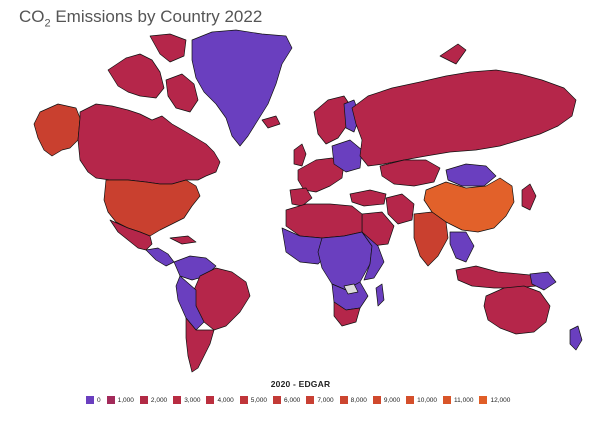 The width and height of the screenshot is (601, 427). Describe the element at coordinates (453, 54) in the screenshot. I see `region-novaya-zemlya` at that location.